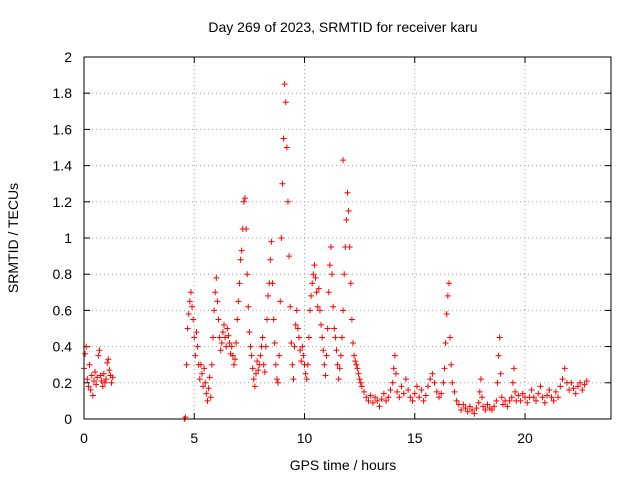  Describe the element at coordinates (68, 419) in the screenshot. I see `y-tick-label: 0` at that location.